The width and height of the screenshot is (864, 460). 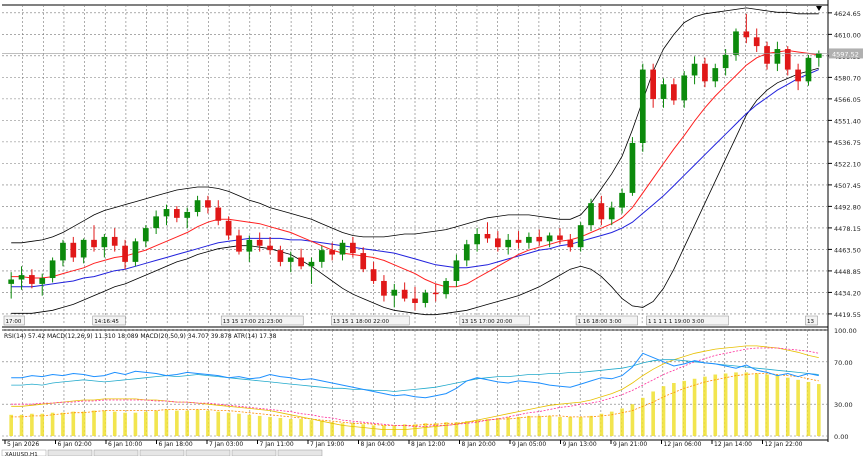 What do you see at coordinates (847, 143) in the screenshot?
I see `price-axis-label: 4536.75` at bounding box center [847, 143].